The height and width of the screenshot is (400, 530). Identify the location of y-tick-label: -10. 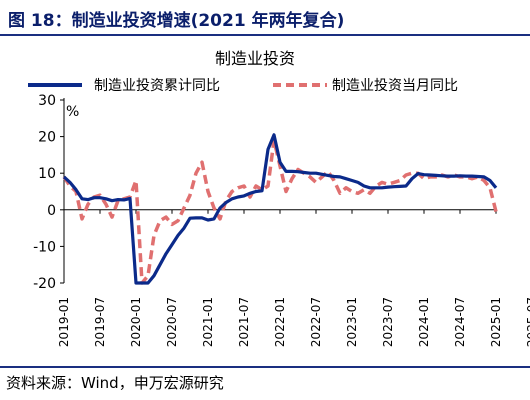
(44, 247).